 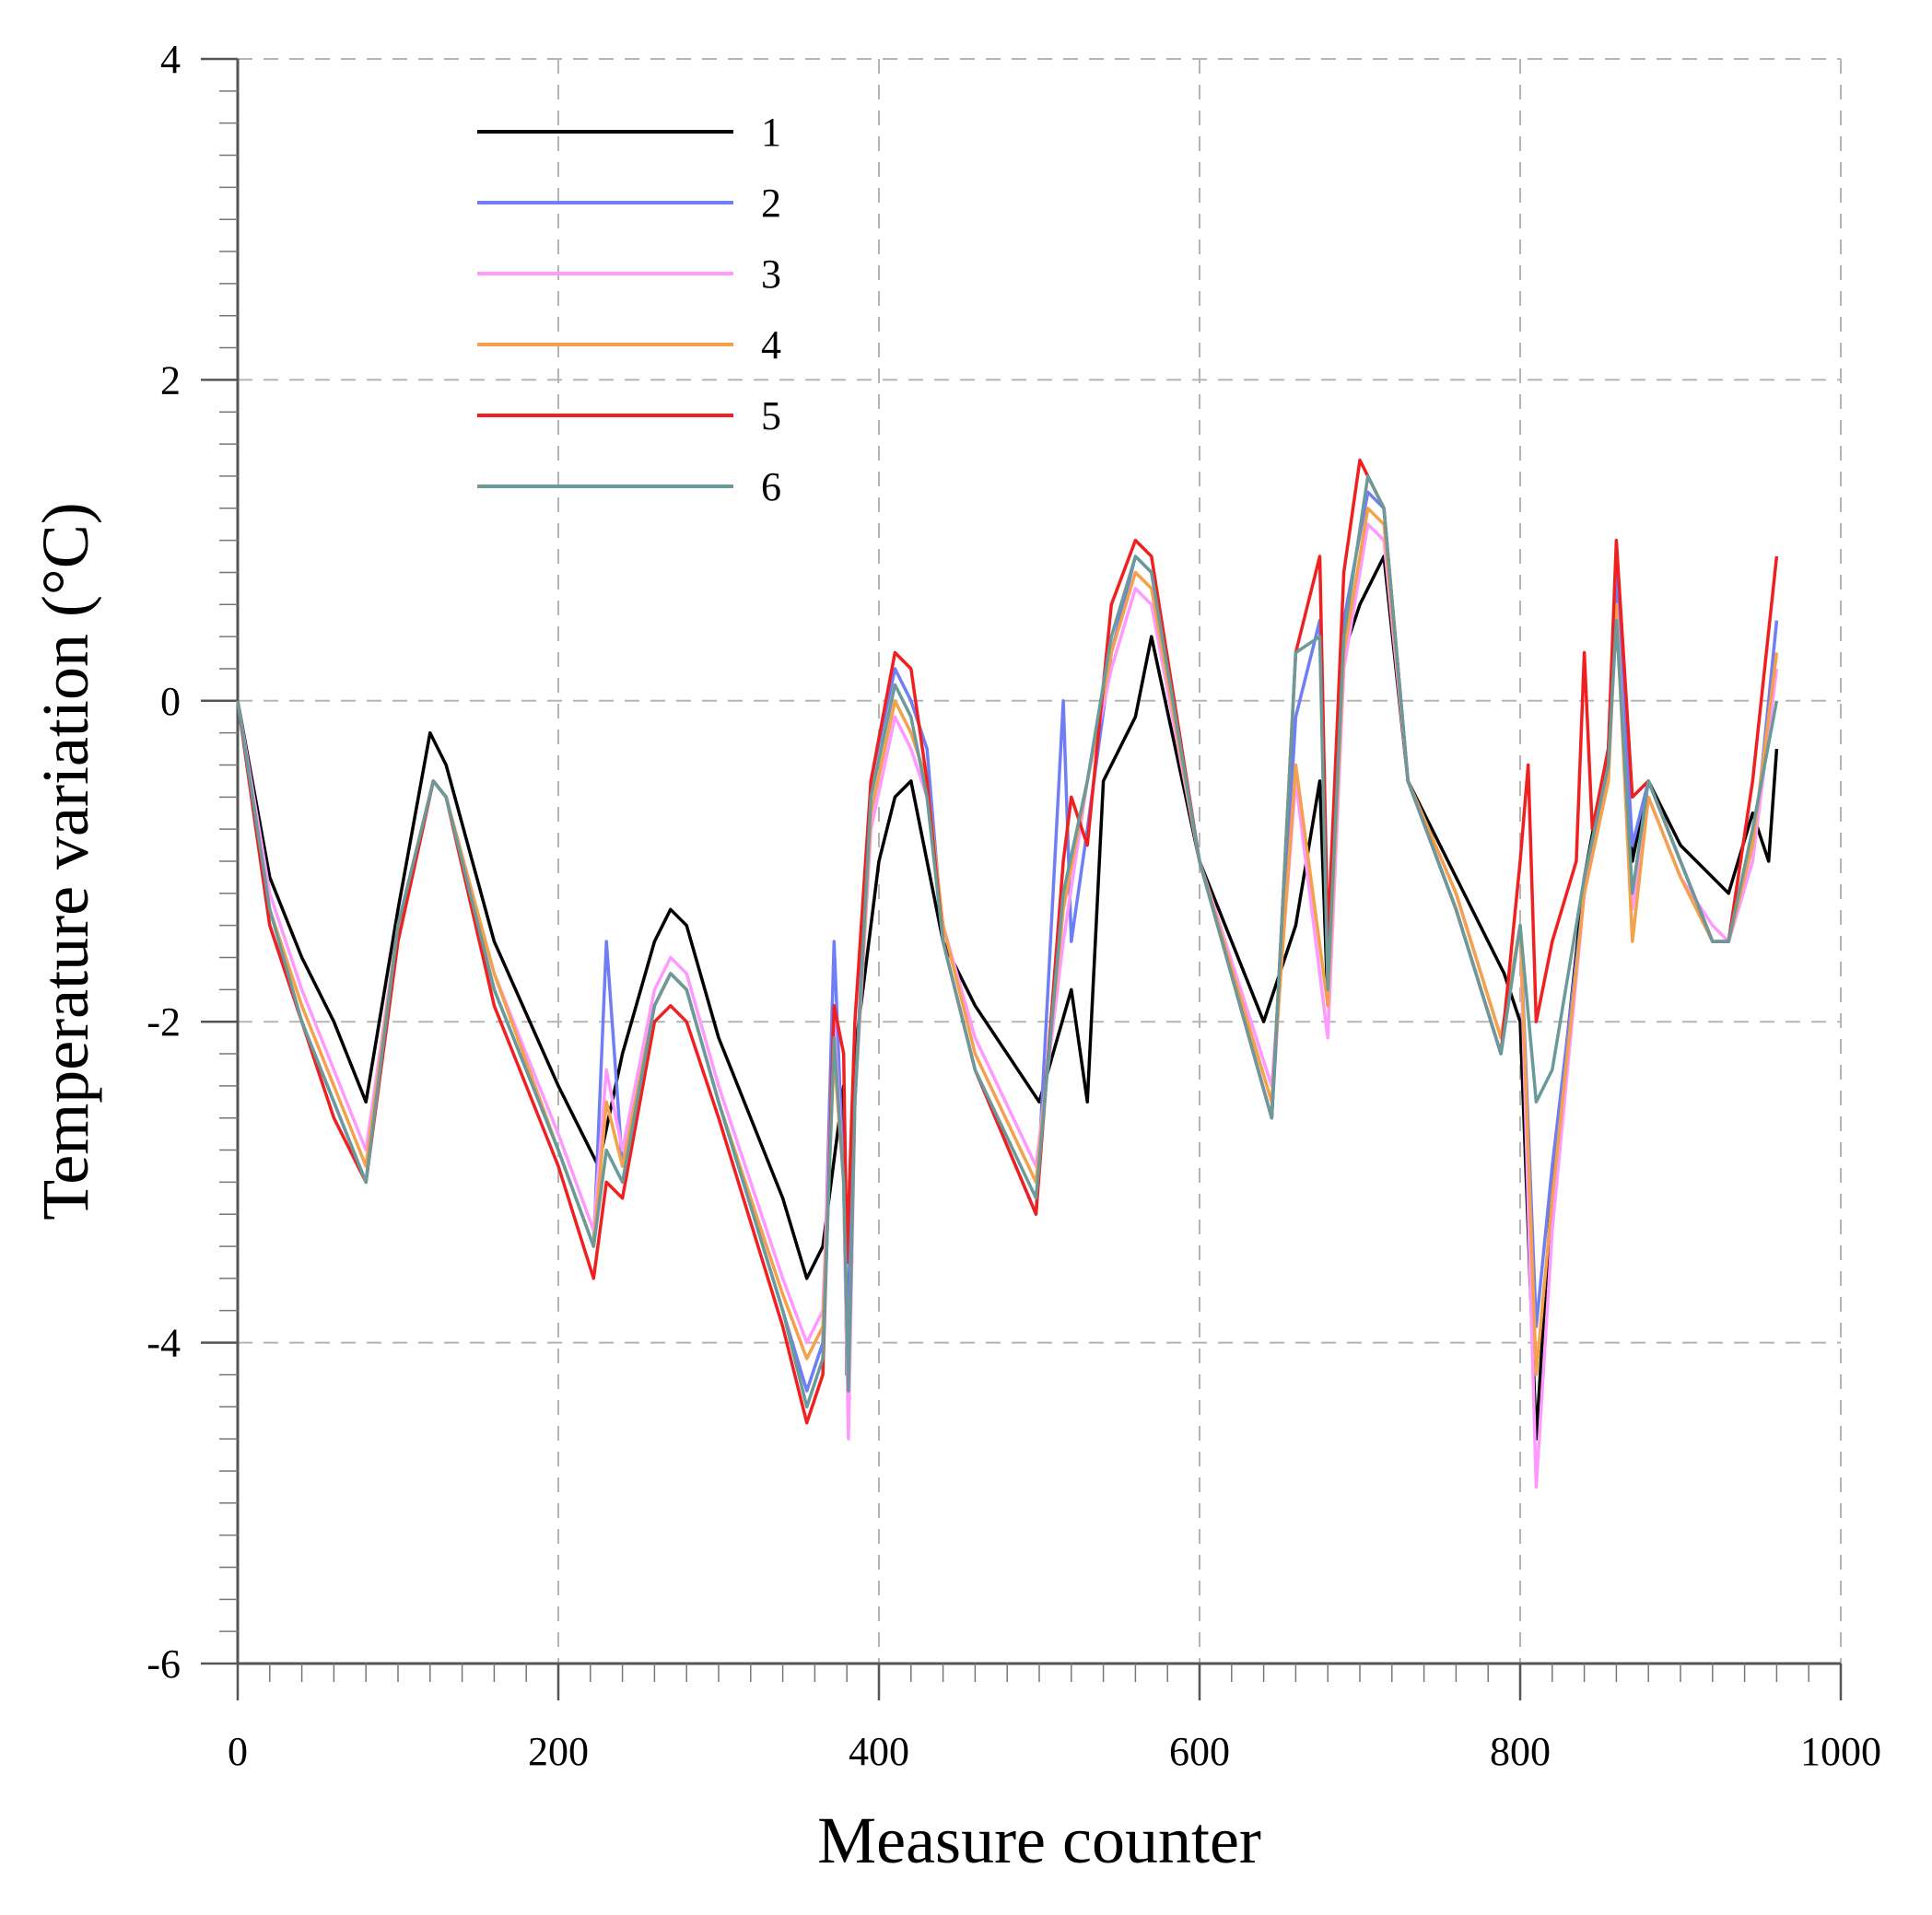 What do you see at coordinates (1199, 1752) in the screenshot?
I see `x-tick-label: 600` at bounding box center [1199, 1752].